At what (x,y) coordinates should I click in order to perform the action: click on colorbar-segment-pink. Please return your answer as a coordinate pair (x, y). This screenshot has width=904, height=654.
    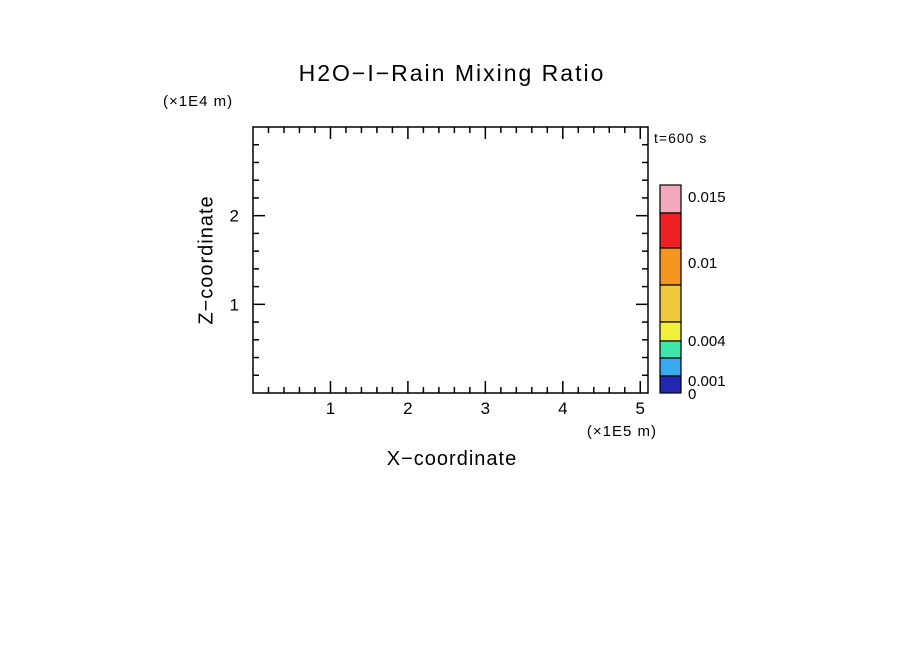
    Looking at the image, I should click on (670, 199).